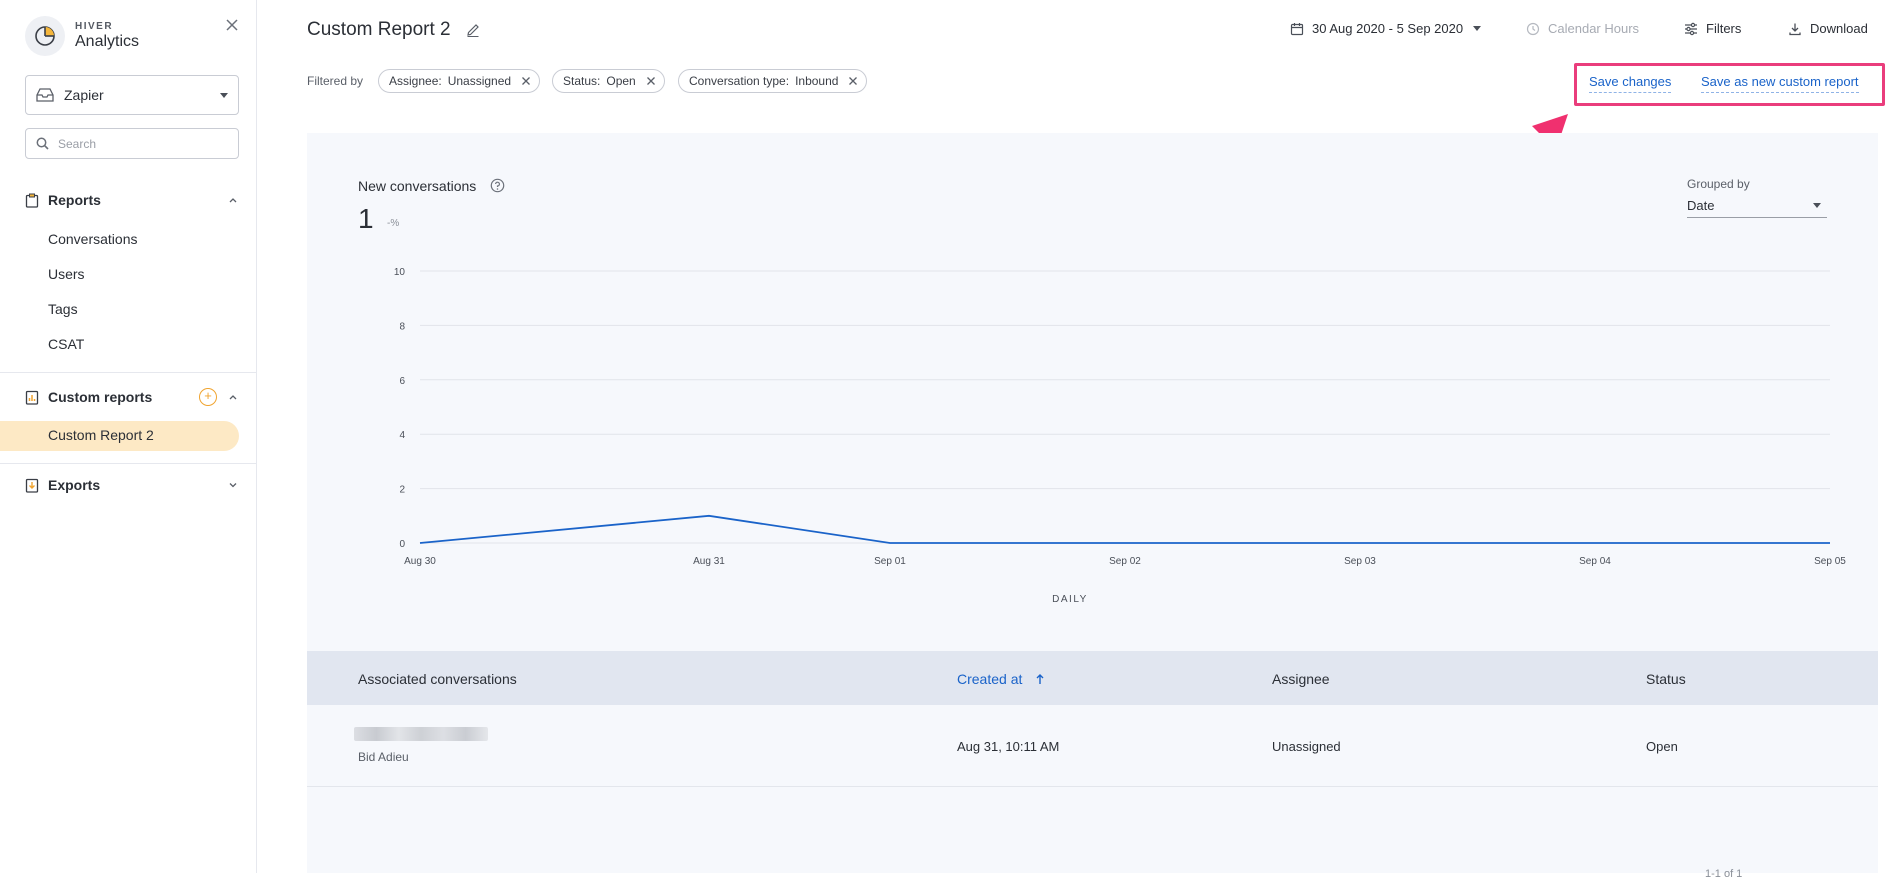 This screenshot has width=1900, height=880. I want to click on calendar-icon, so click(1297, 28).